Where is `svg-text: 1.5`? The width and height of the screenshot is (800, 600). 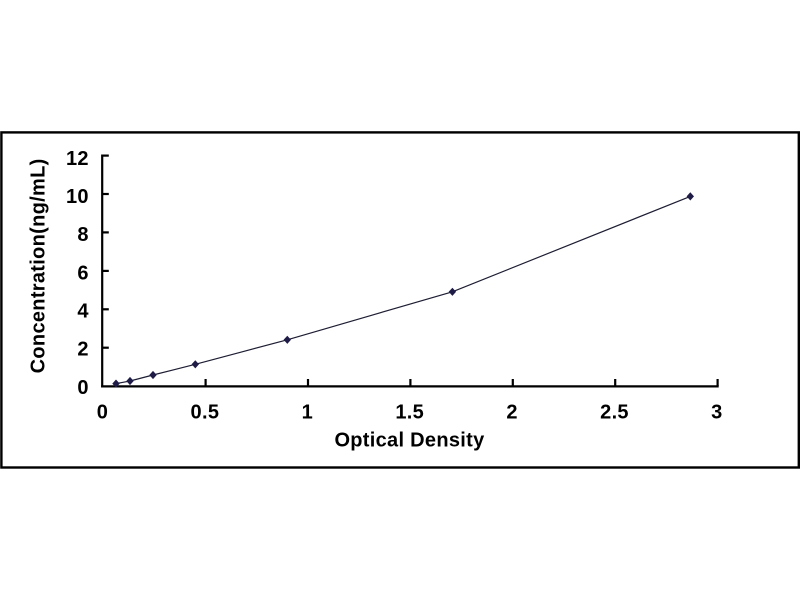 svg-text: 1.5 is located at coordinates (409, 412).